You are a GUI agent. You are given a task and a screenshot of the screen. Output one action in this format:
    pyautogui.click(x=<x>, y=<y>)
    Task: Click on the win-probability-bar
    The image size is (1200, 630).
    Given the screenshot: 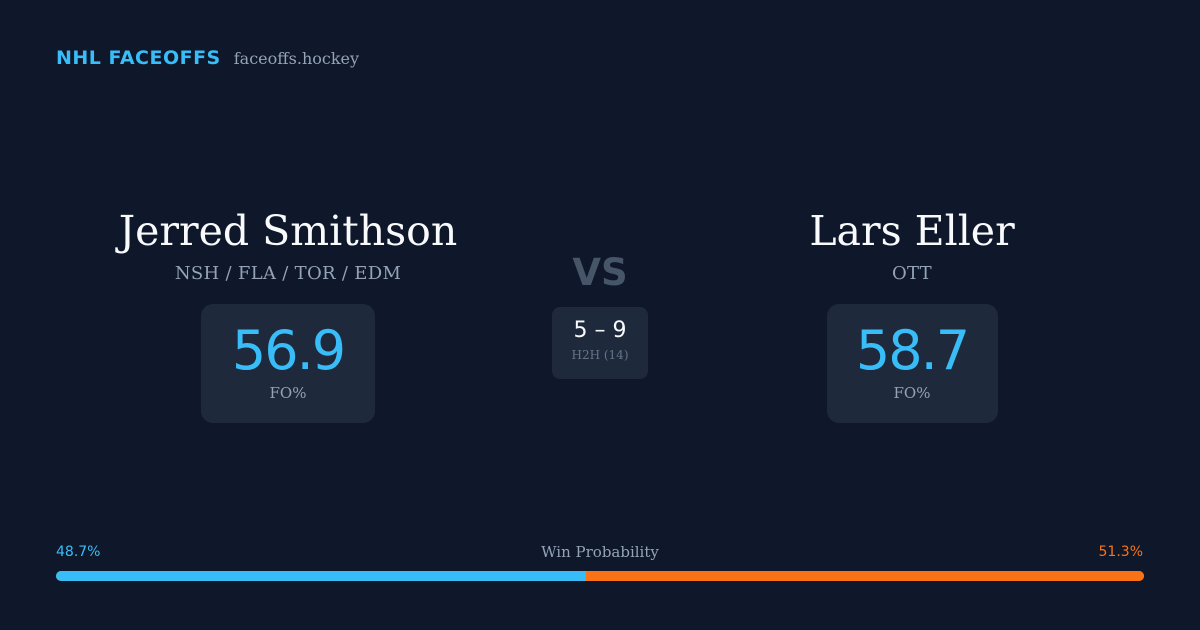 What is the action you would take?
    pyautogui.click(x=600, y=576)
    